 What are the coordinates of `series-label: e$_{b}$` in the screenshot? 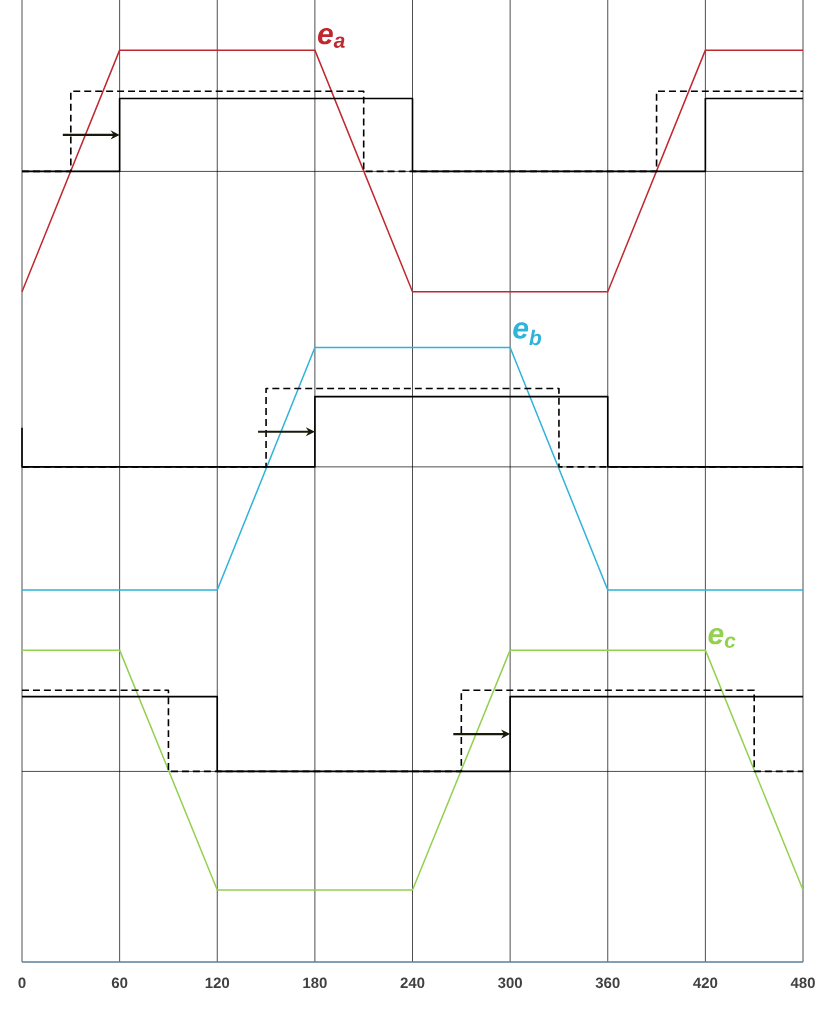 It's located at (527, 334).